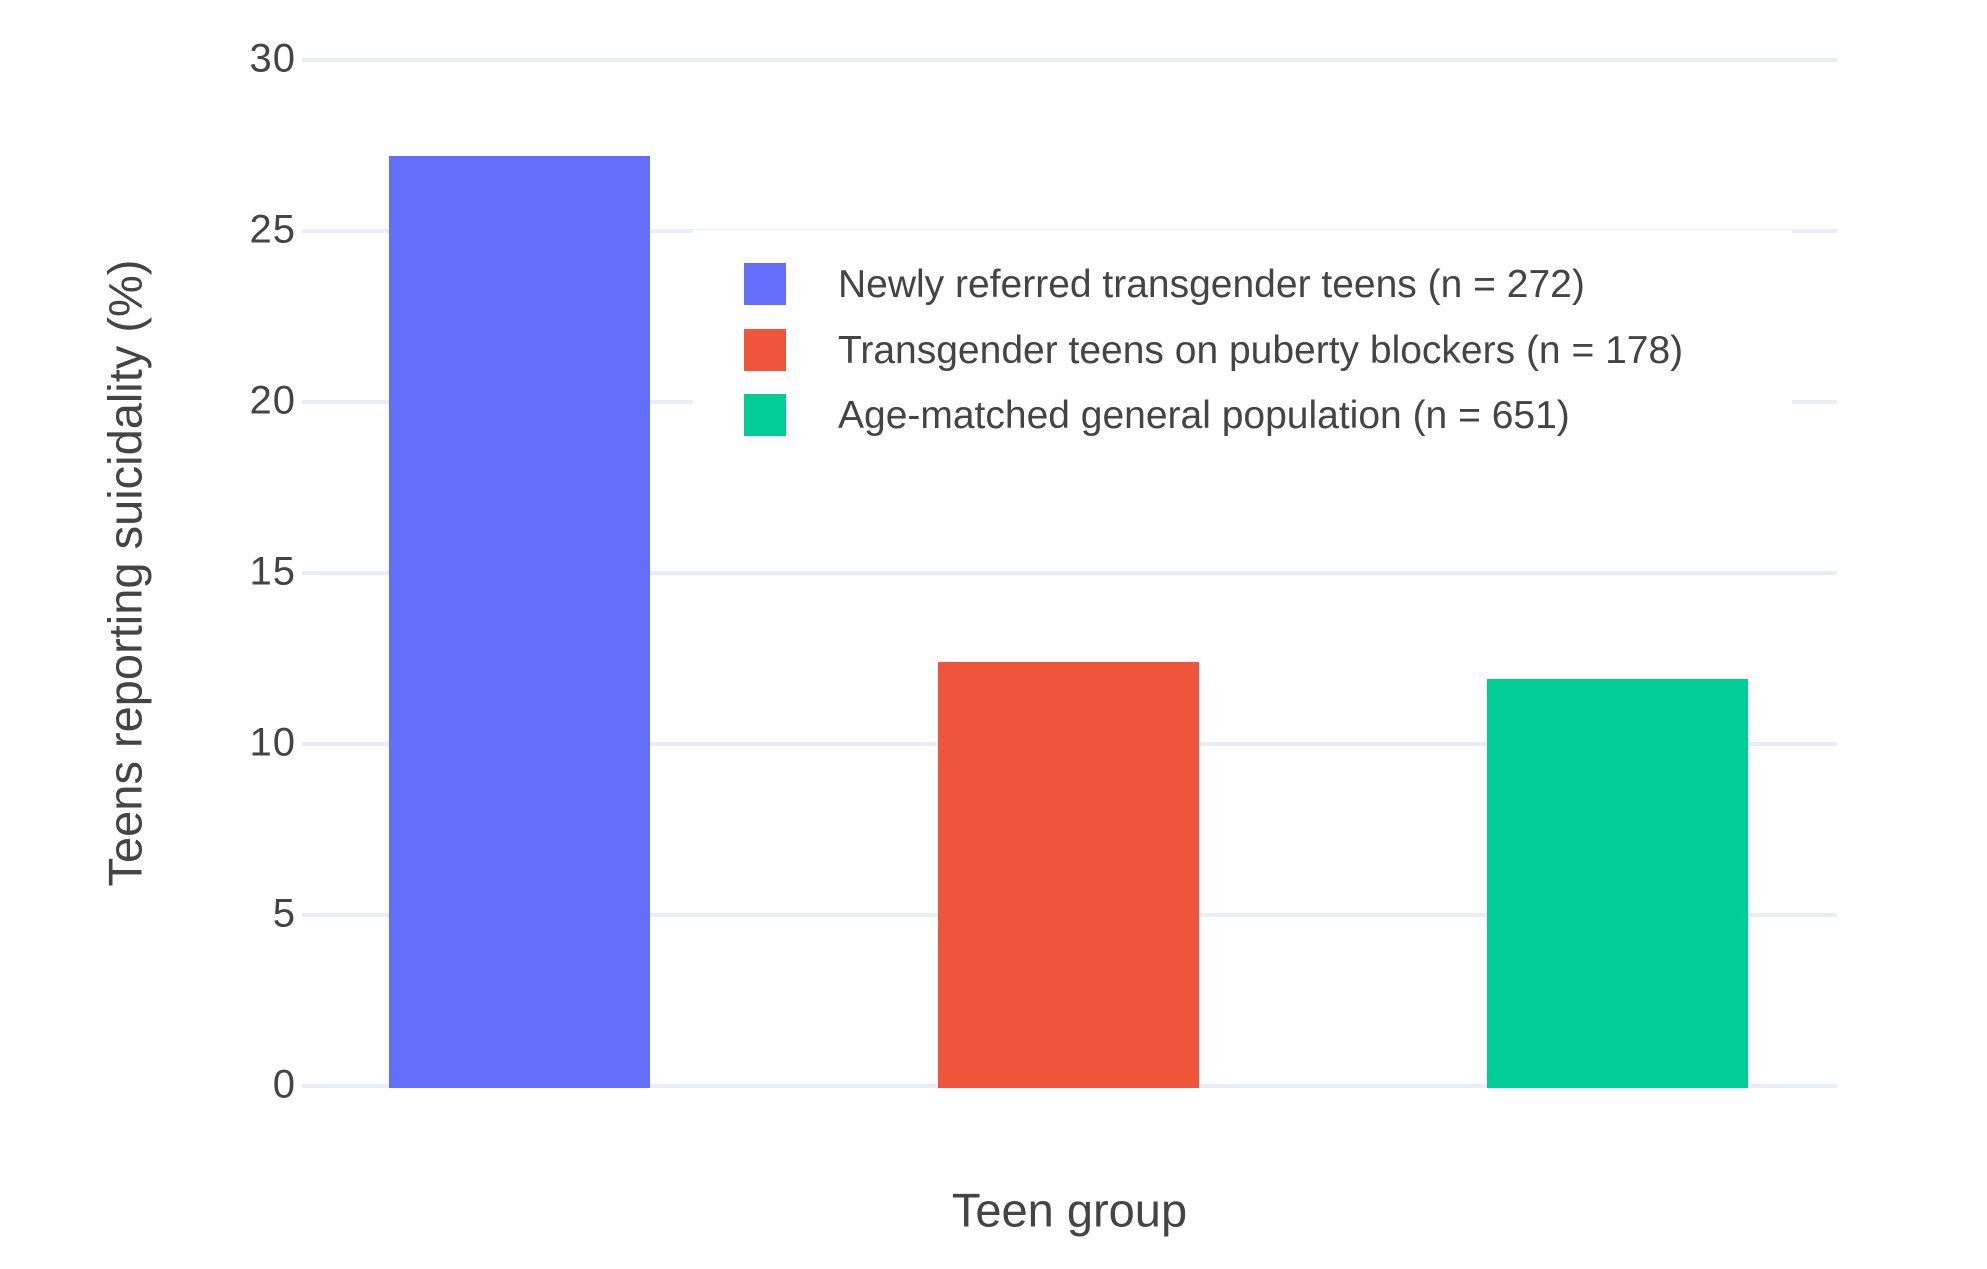 The image size is (1987, 1269). What do you see at coordinates (284, 913) in the screenshot?
I see `y-tick-label: 5` at bounding box center [284, 913].